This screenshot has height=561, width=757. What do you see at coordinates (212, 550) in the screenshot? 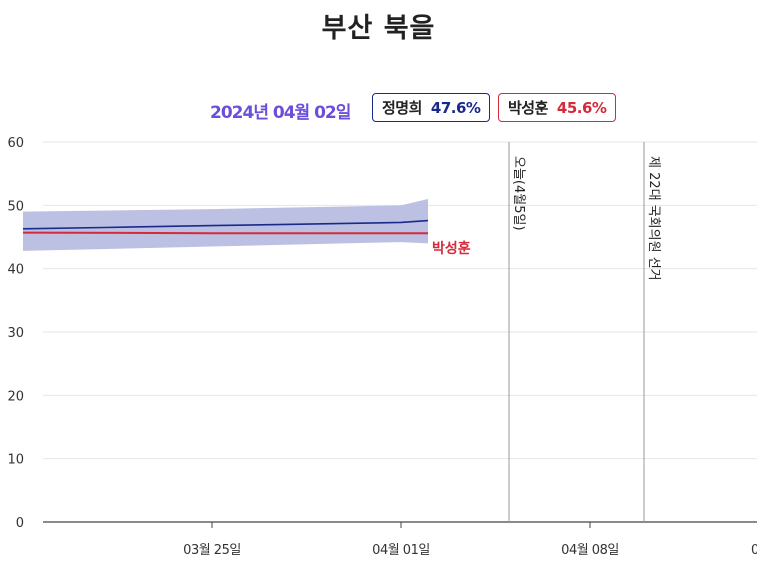
I see `x-tick-label: 03월 25일` at bounding box center [212, 550].